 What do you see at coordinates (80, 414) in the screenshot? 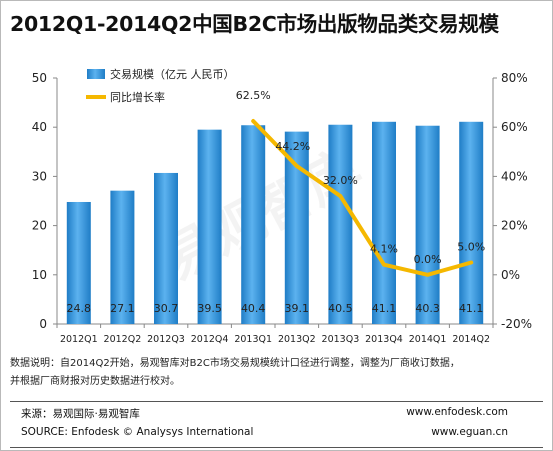
I see `source-cn: 来源：易观国际·易观智库` at bounding box center [80, 414].